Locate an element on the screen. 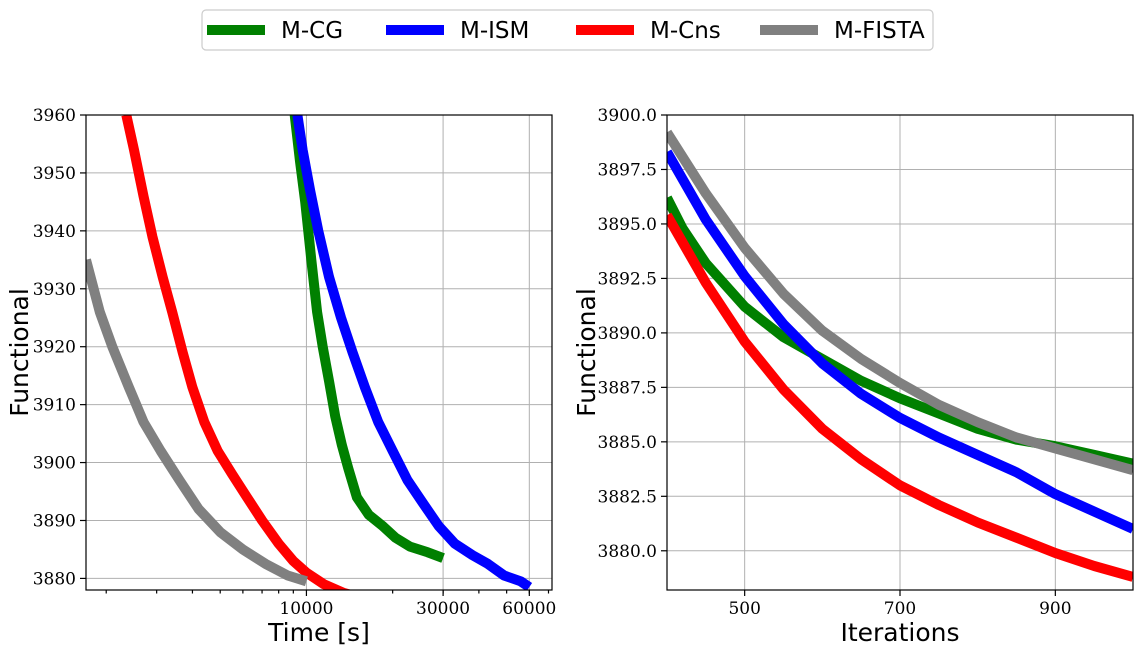  y-tick-label: 3940 is located at coordinates (54, 232).